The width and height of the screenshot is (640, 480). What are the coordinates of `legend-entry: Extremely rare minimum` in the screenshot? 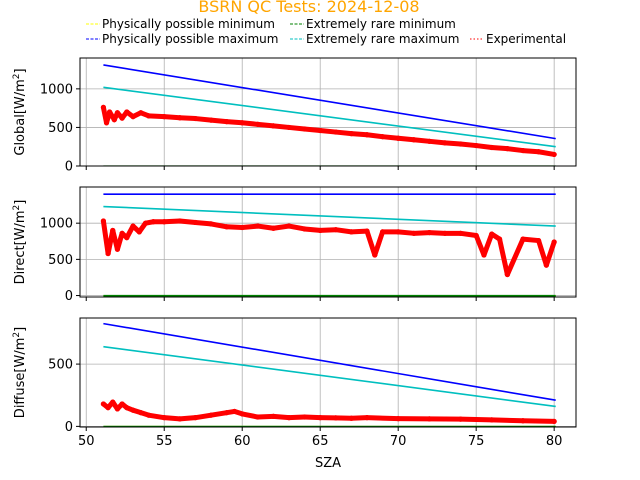 It's located at (373, 24).